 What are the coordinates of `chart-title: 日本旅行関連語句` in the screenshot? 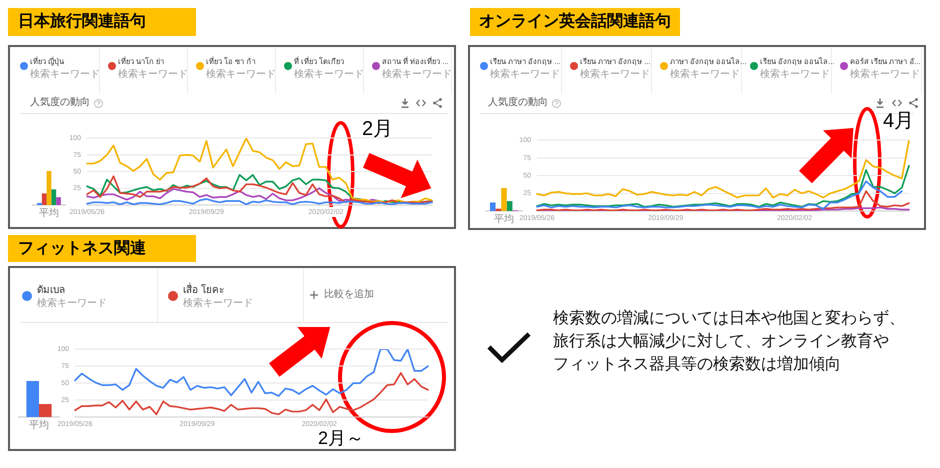 It's located at (82, 22).